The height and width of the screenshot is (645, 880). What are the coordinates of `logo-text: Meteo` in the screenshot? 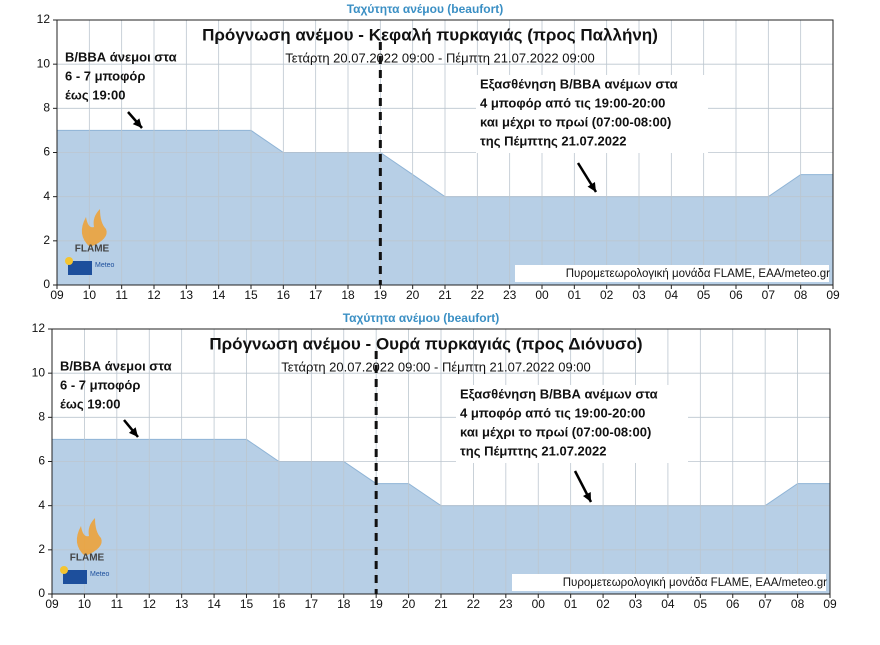 It's located at (100, 574).